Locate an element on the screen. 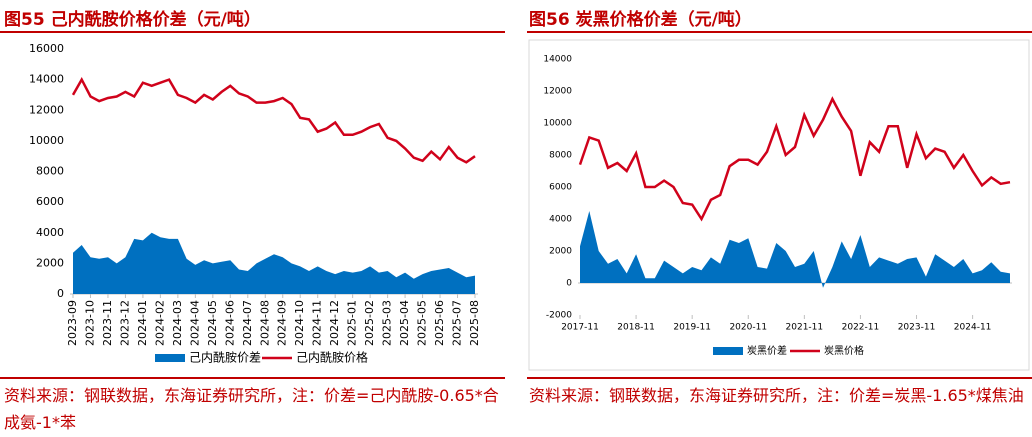  x-tick-label: 2024-02 is located at coordinates (159, 323).